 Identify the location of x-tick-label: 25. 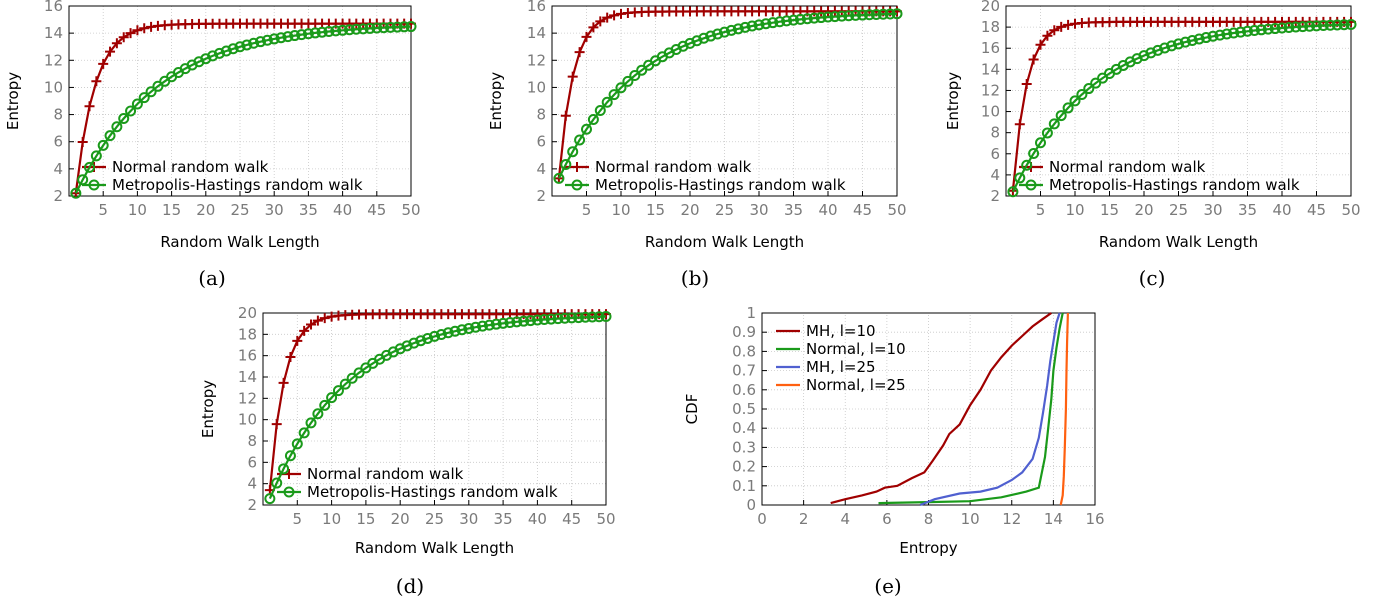
(239, 210).